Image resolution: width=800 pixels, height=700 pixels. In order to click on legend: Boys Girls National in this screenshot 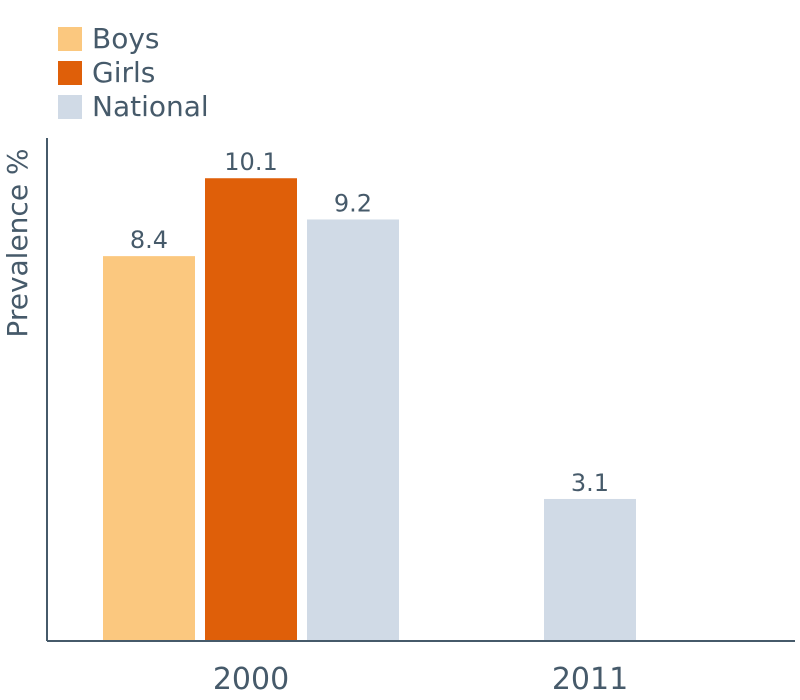, I will do `click(133, 73)`.